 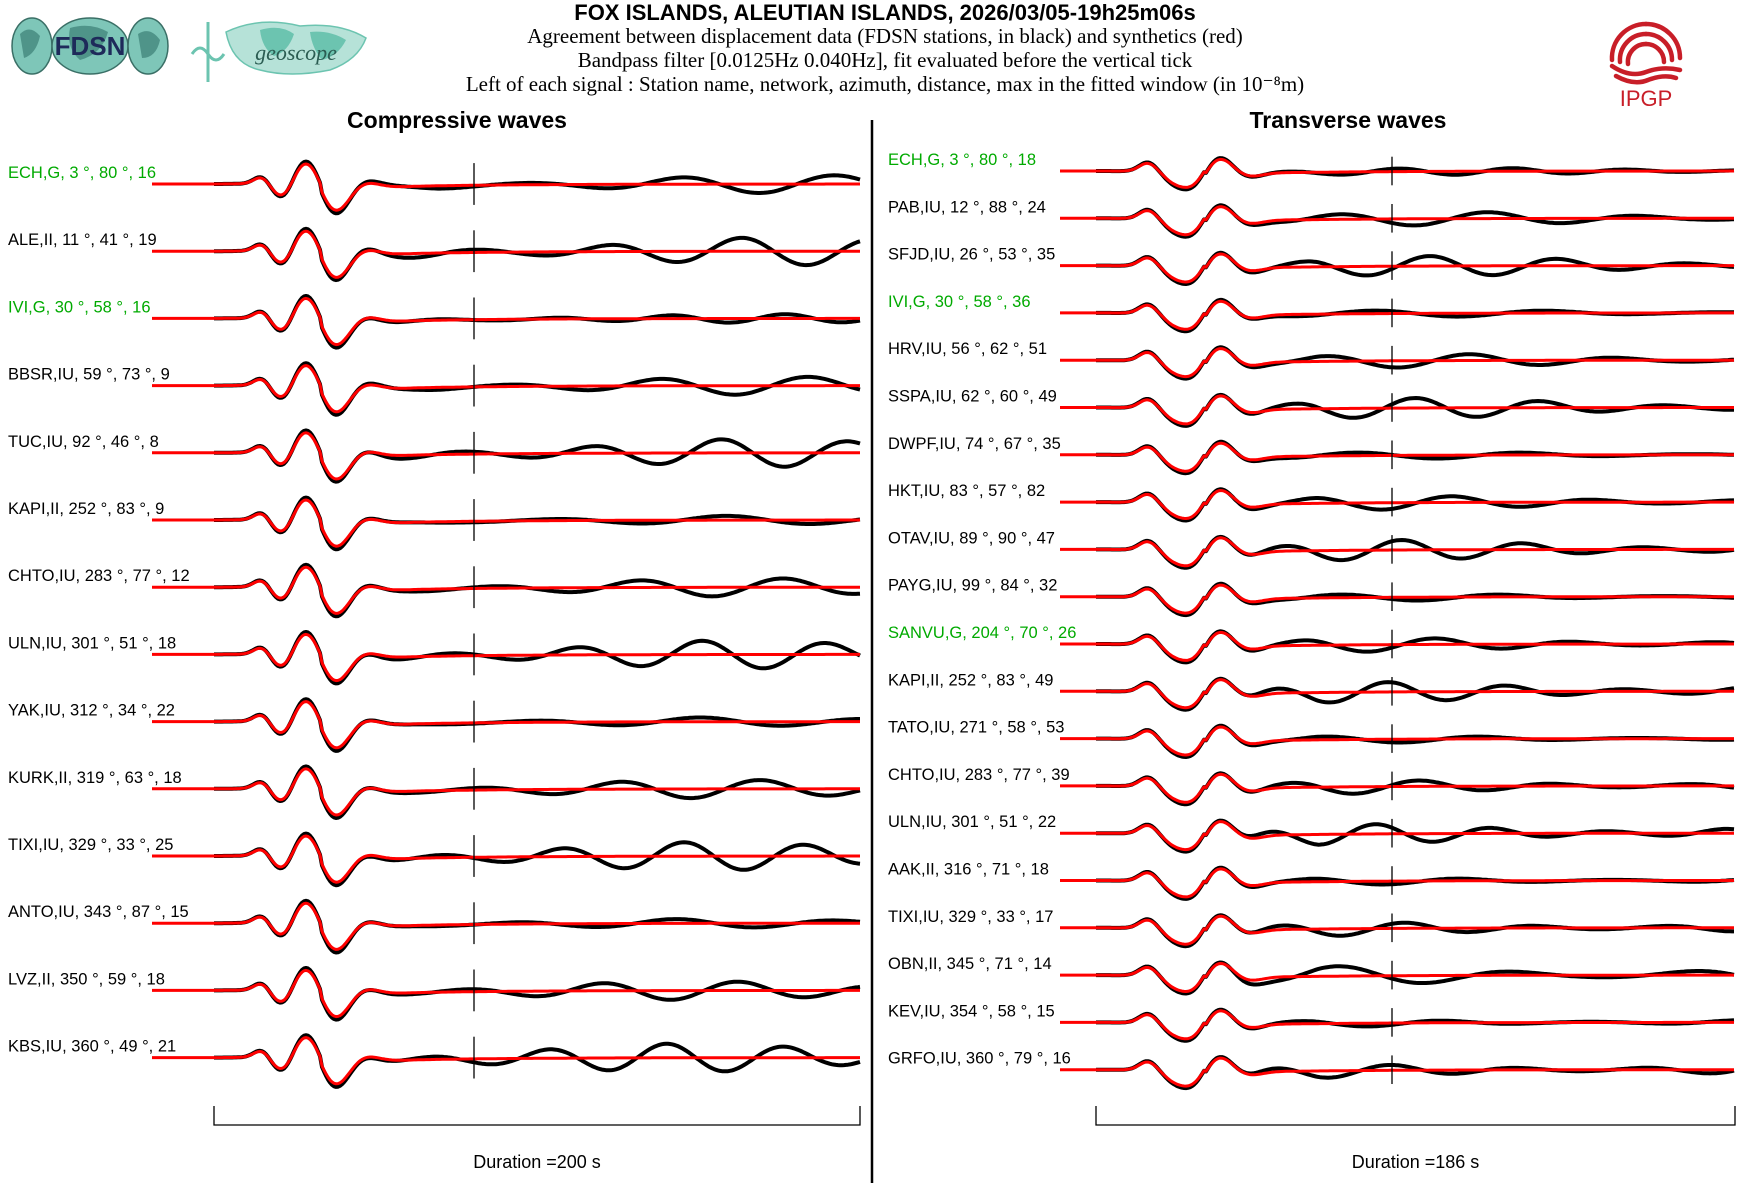 What do you see at coordinates (979, 775) in the screenshot?
I see `station-label: CHTO,IU, 283 °, 77 °, 39` at bounding box center [979, 775].